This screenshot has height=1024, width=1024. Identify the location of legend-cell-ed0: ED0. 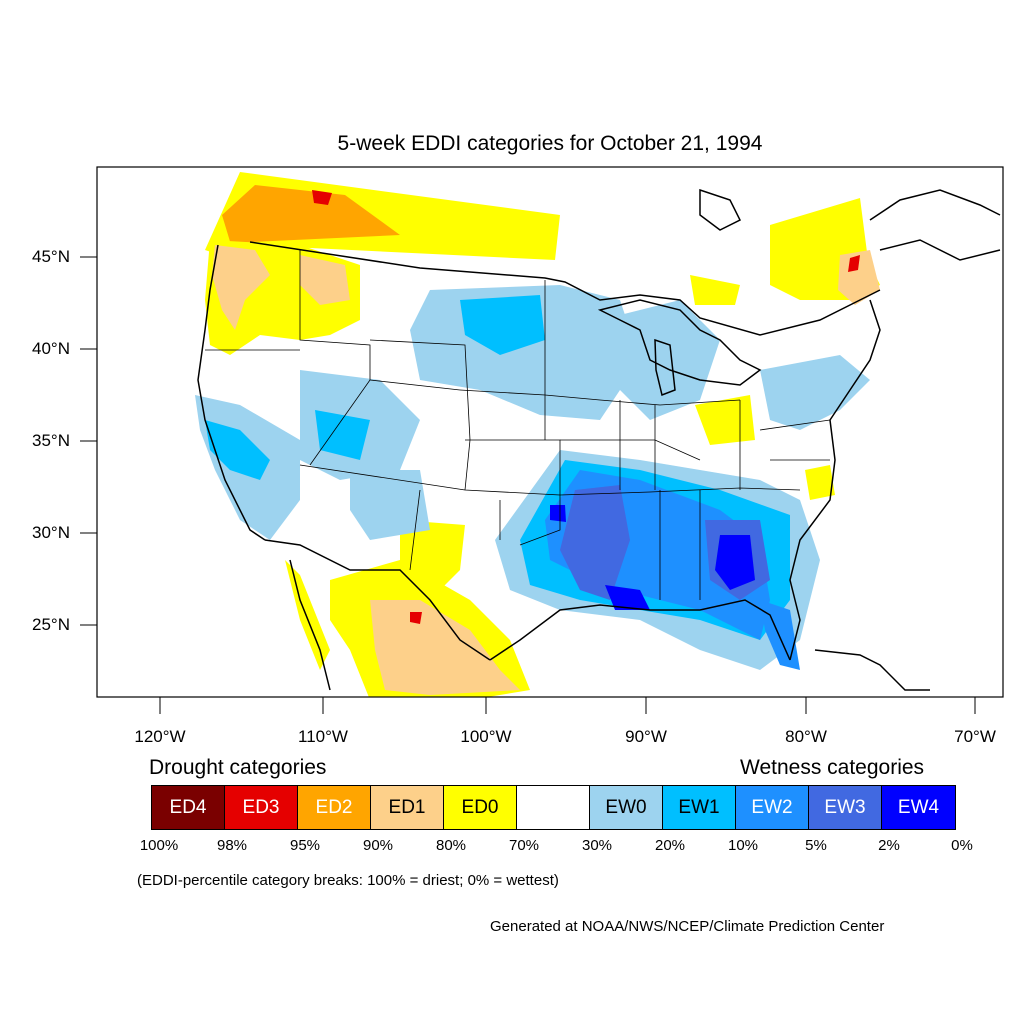
(480, 807).